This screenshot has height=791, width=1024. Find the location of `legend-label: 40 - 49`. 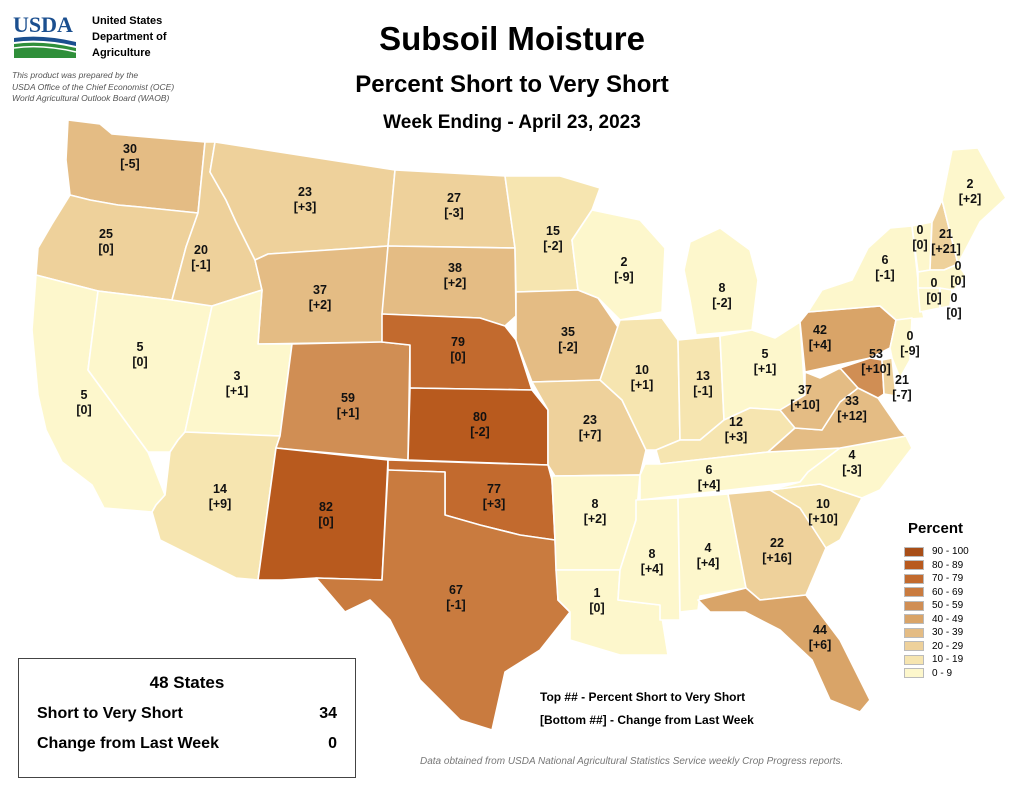

legend-label: 40 - 49 is located at coordinates (948, 619).